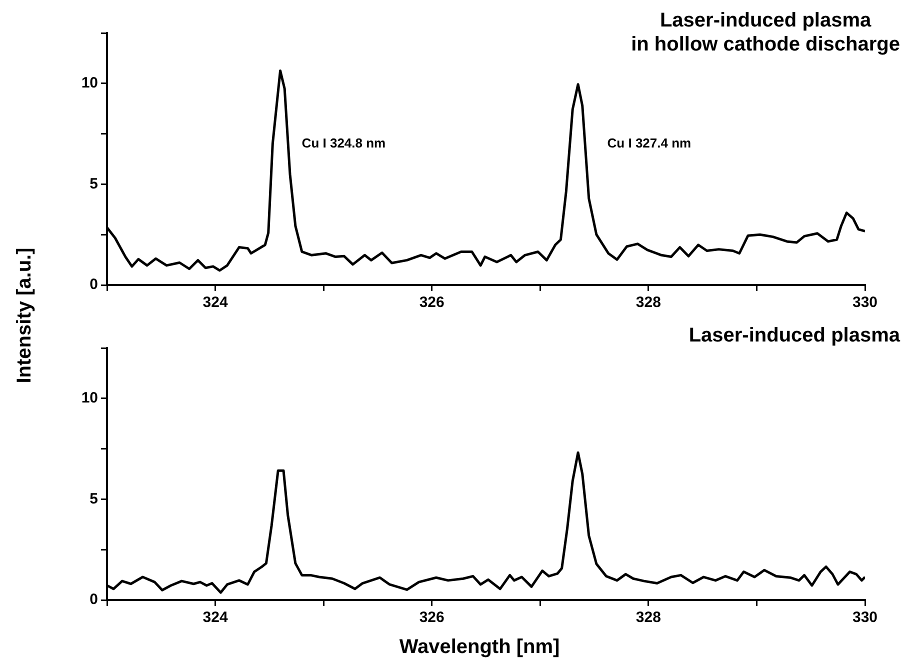  Describe the element at coordinates (649, 142) in the screenshot. I see `annotation: Cu I 327.4 nm` at that location.